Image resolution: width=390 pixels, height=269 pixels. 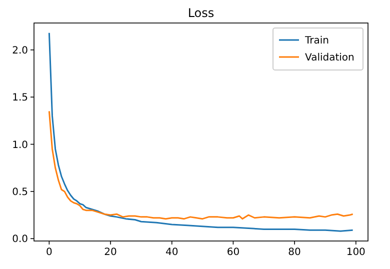 I want to click on y-tick-label: 0.5, so click(x=20, y=192).